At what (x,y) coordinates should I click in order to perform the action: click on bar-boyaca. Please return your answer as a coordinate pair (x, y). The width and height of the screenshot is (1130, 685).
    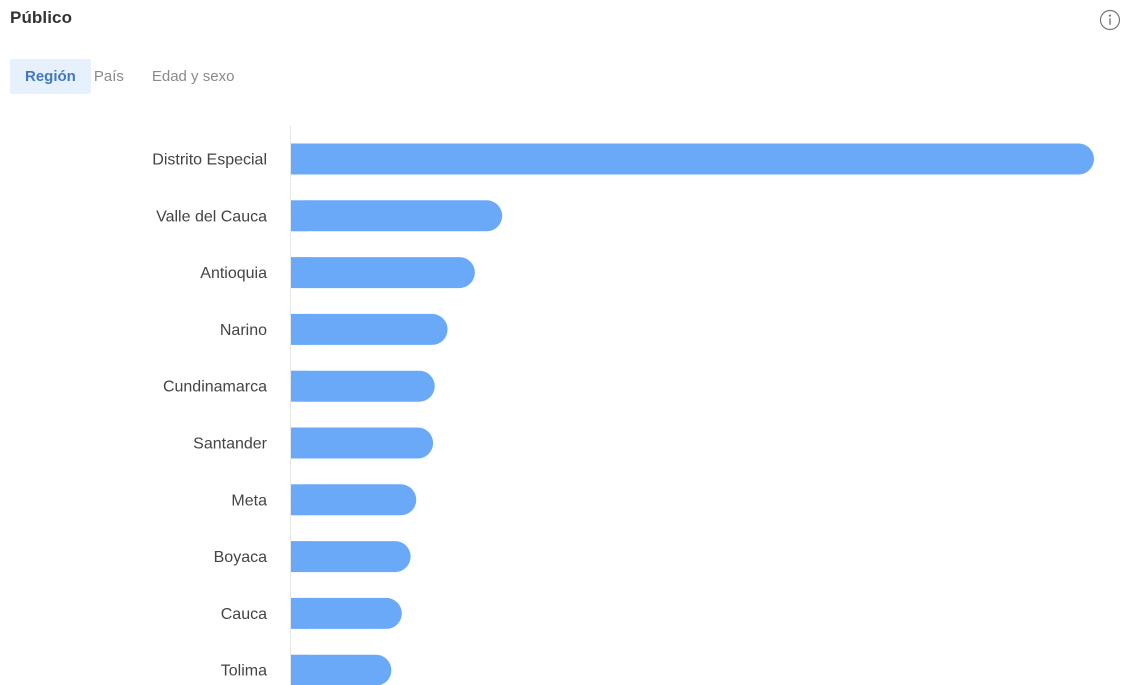
    Looking at the image, I should click on (351, 557).